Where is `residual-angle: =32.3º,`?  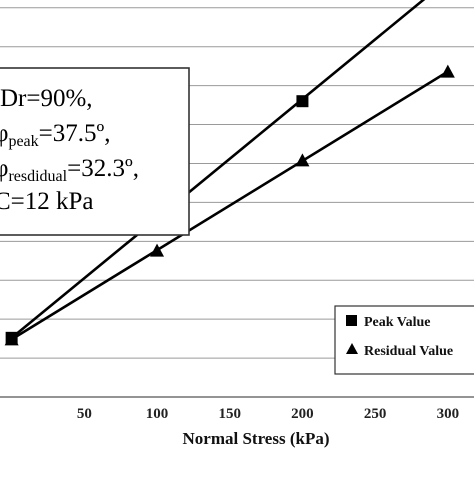
residual-angle: =32.3º, is located at coordinates (103, 168).